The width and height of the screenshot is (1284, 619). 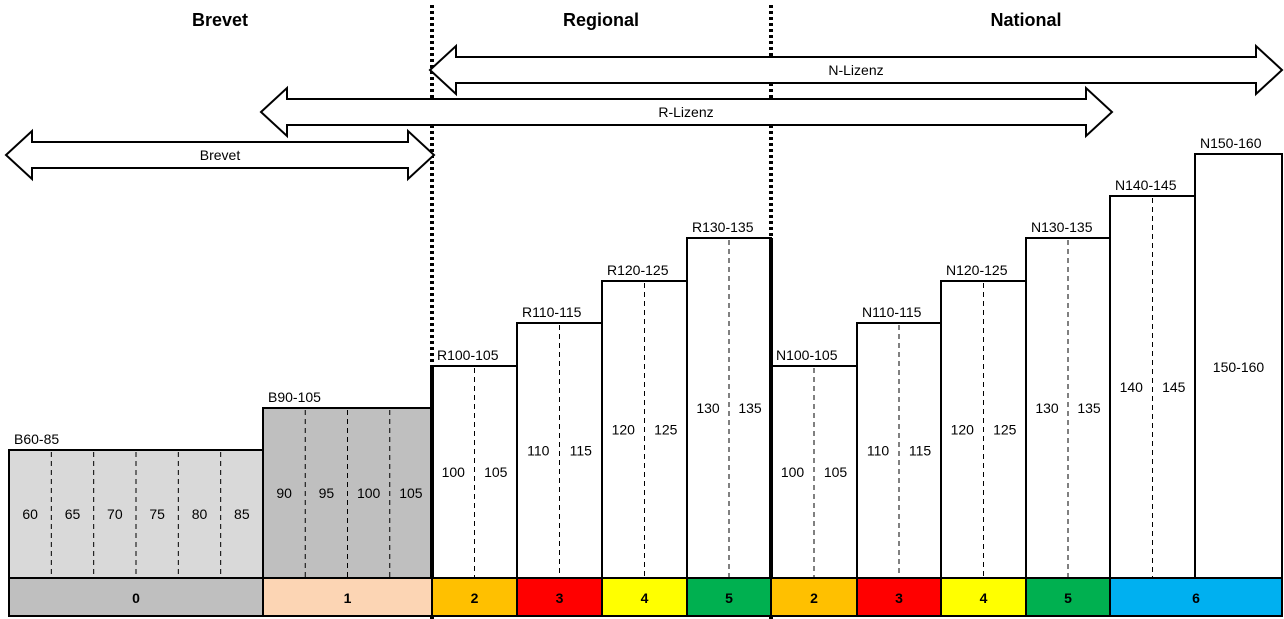 What do you see at coordinates (807, 355) in the screenshot?
I see `block-label: N100-105` at bounding box center [807, 355].